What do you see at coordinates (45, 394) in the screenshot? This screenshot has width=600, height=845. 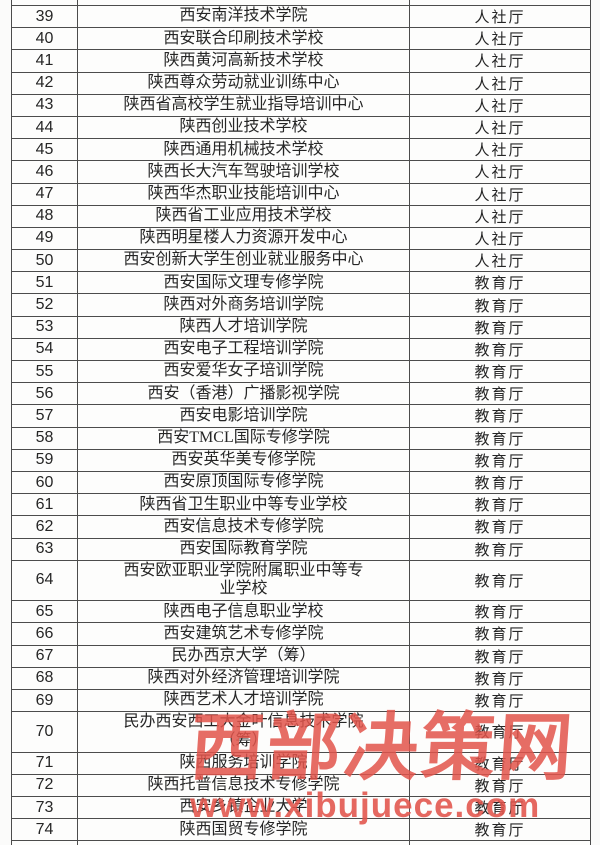 I see `row-number-cell: 56` at bounding box center [45, 394].